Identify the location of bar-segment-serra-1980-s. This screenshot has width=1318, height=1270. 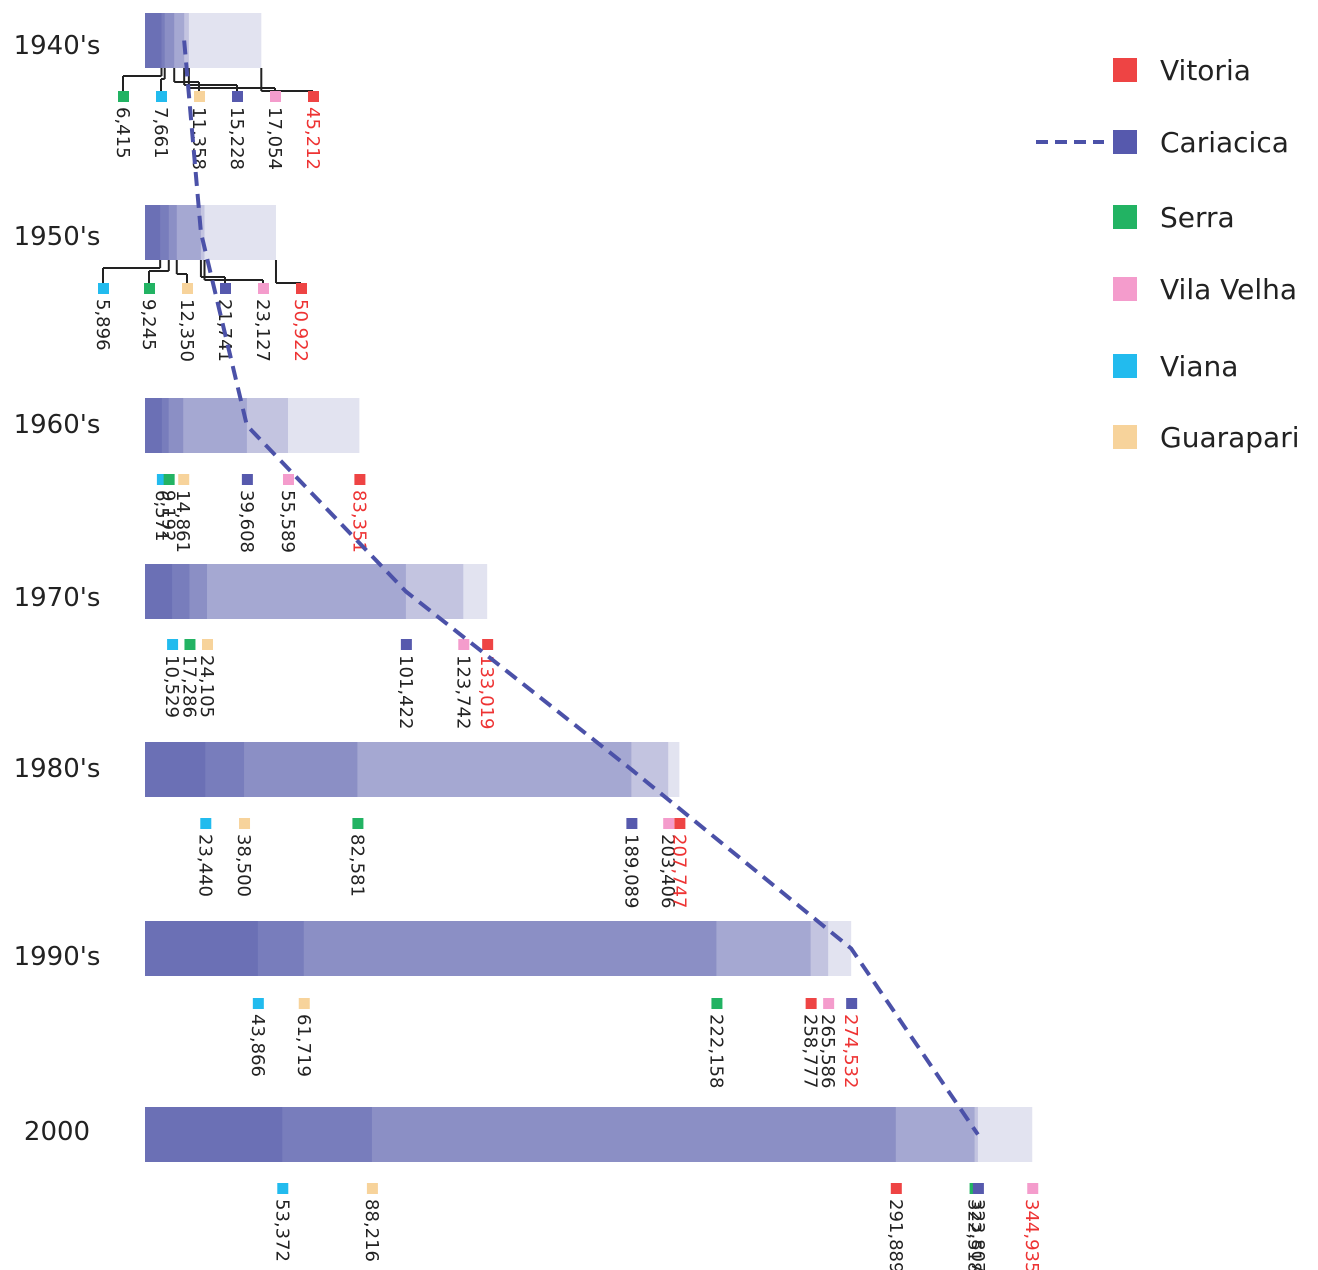
(251, 769).